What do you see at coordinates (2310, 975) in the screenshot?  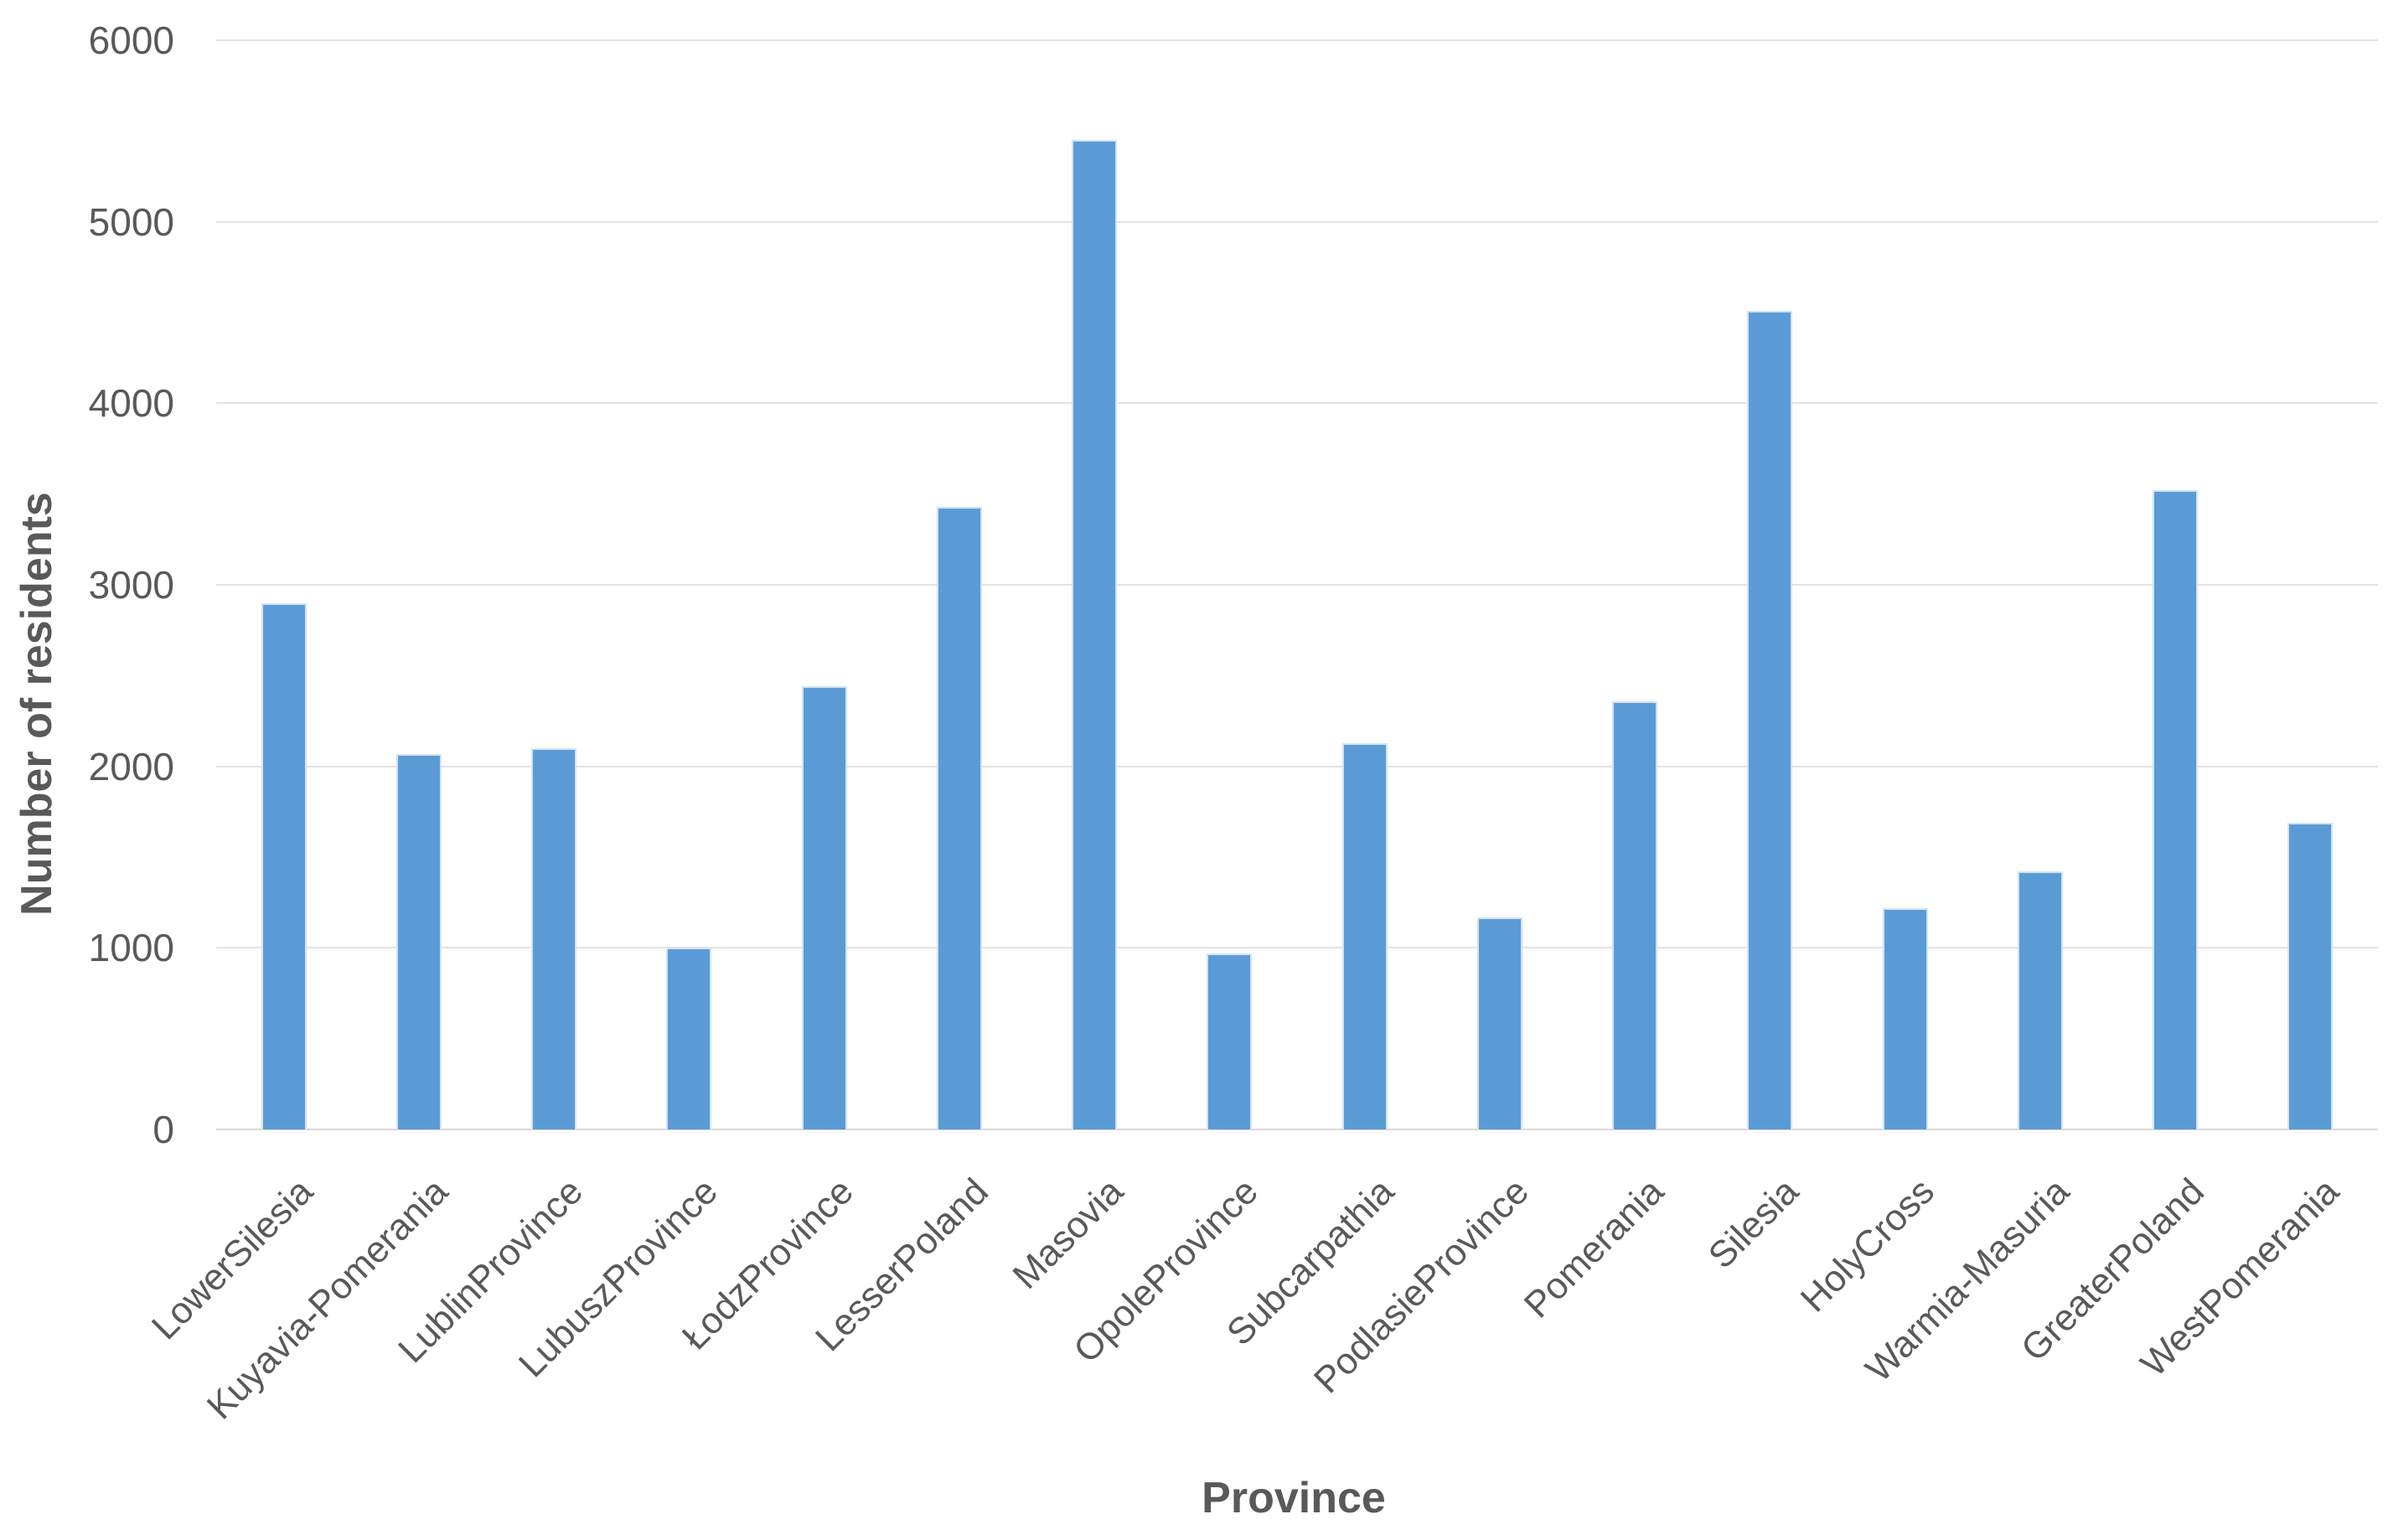 I see `bar-westpomerania` at bounding box center [2310, 975].